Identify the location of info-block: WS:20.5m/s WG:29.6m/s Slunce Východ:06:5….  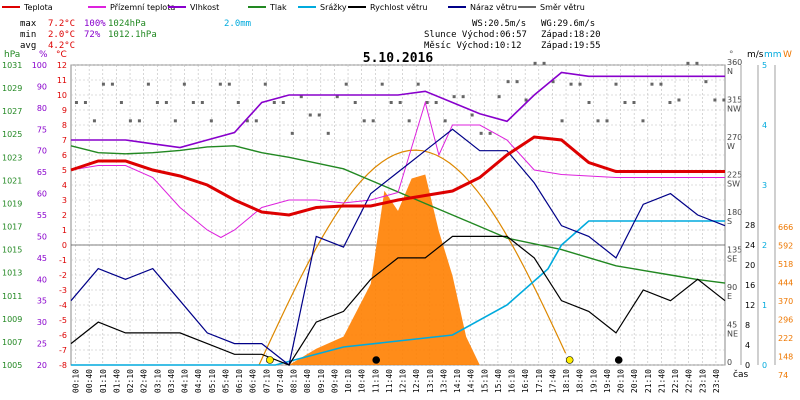
(512, 35).